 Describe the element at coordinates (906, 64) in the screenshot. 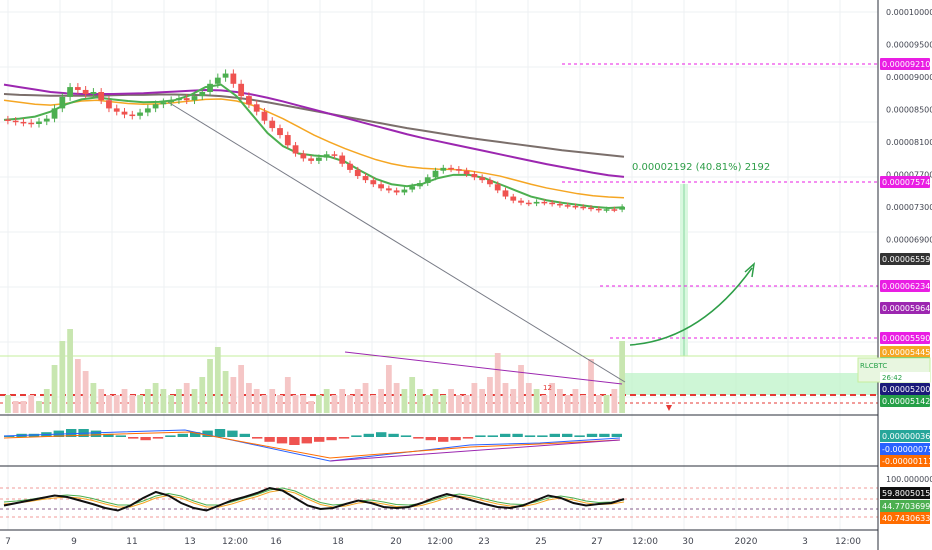

I see `price-tag-label: 0.00009210` at that location.